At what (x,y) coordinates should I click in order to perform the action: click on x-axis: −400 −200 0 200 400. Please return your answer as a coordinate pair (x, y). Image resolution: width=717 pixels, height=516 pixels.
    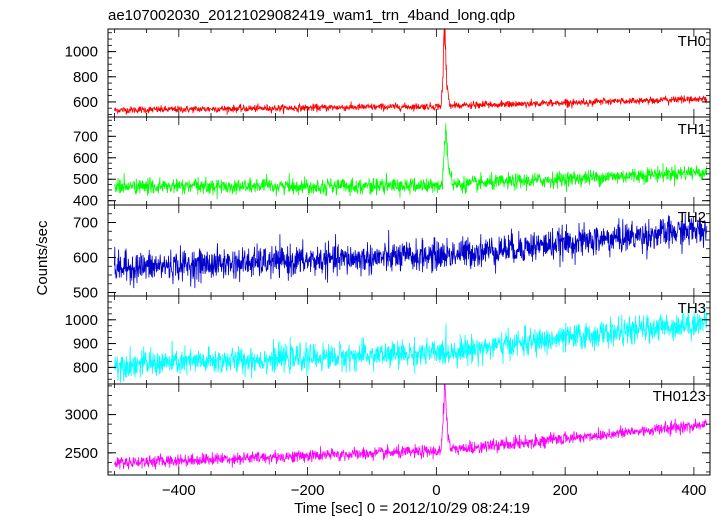
    Looking at the image, I should click on (434, 490).